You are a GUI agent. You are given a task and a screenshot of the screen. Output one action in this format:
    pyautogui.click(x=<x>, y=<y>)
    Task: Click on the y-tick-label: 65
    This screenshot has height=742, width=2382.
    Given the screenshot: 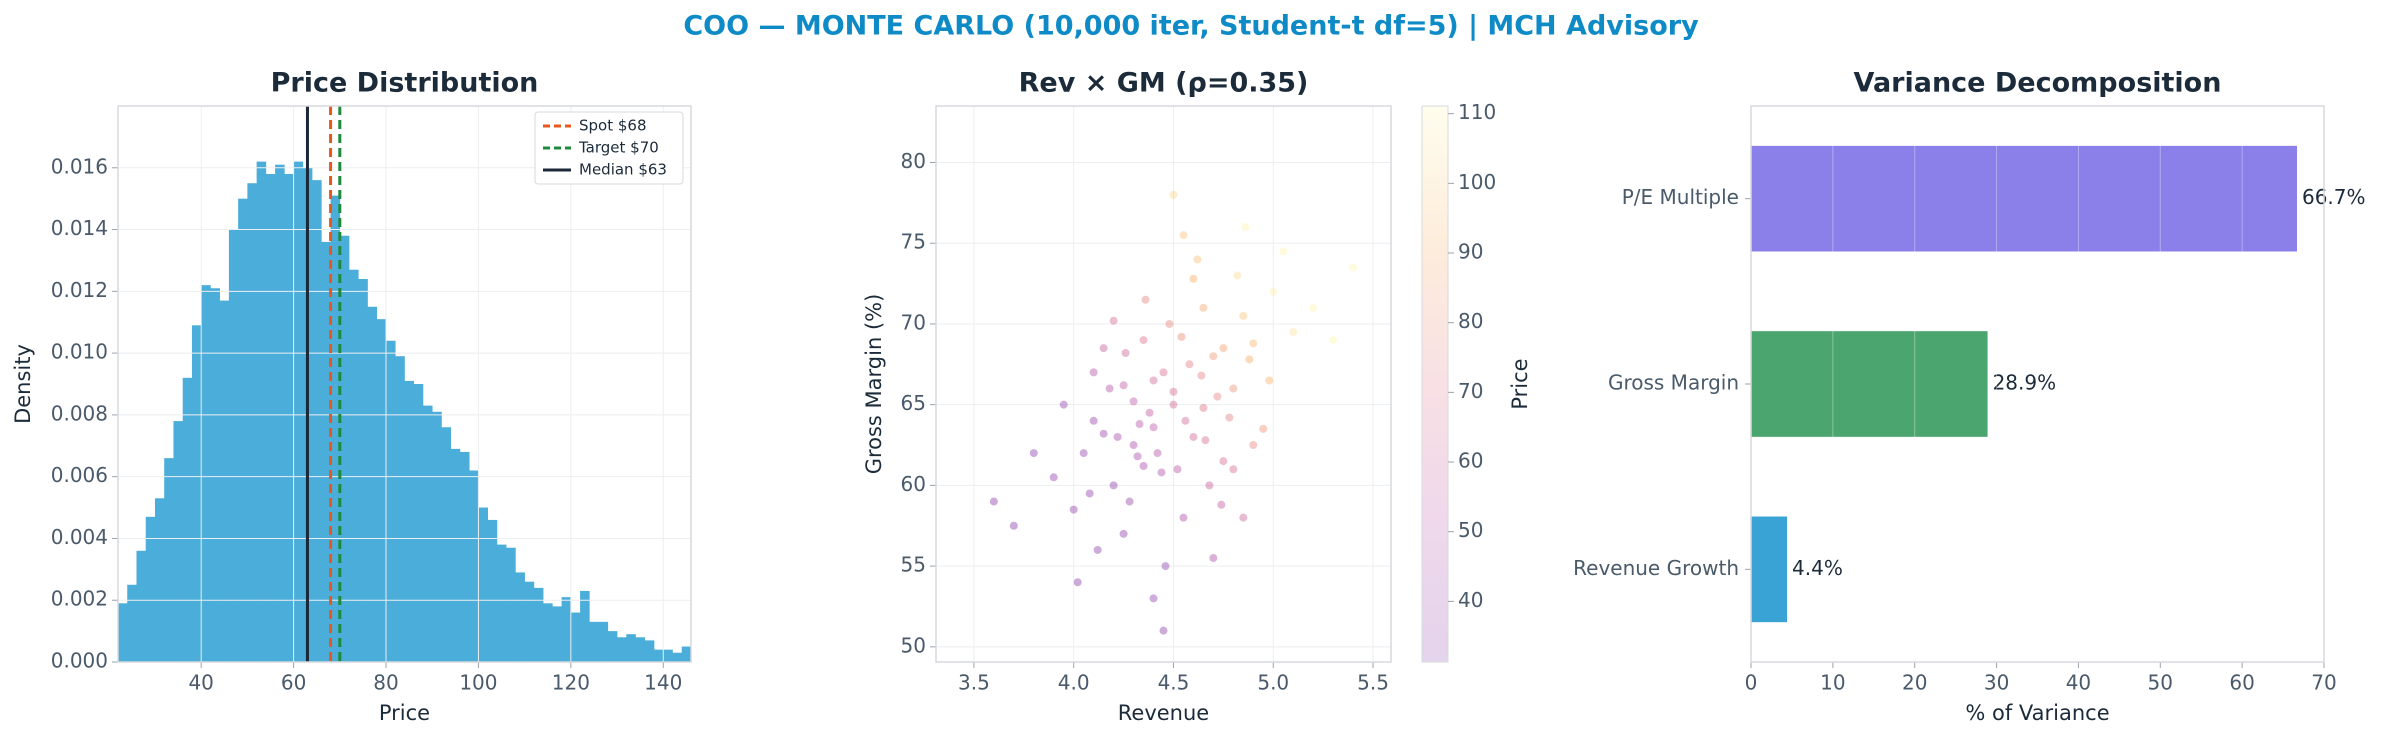 What is the action you would take?
    pyautogui.click(x=913, y=403)
    